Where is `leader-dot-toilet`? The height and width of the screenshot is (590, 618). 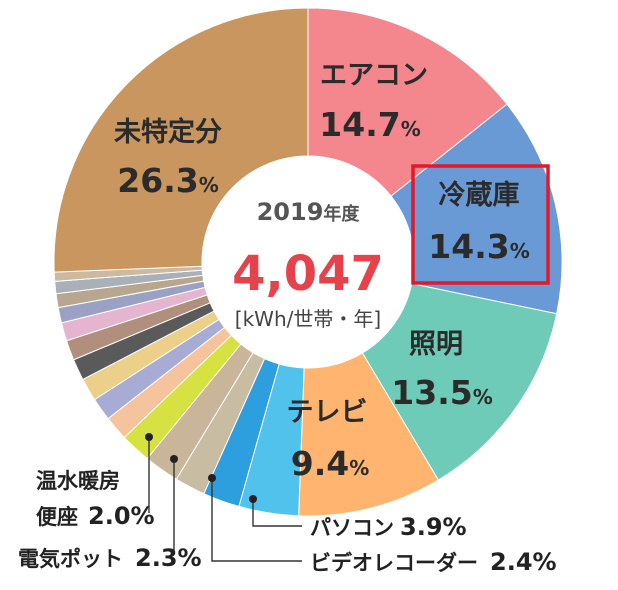 leader-dot-toilet is located at coordinates (149, 437).